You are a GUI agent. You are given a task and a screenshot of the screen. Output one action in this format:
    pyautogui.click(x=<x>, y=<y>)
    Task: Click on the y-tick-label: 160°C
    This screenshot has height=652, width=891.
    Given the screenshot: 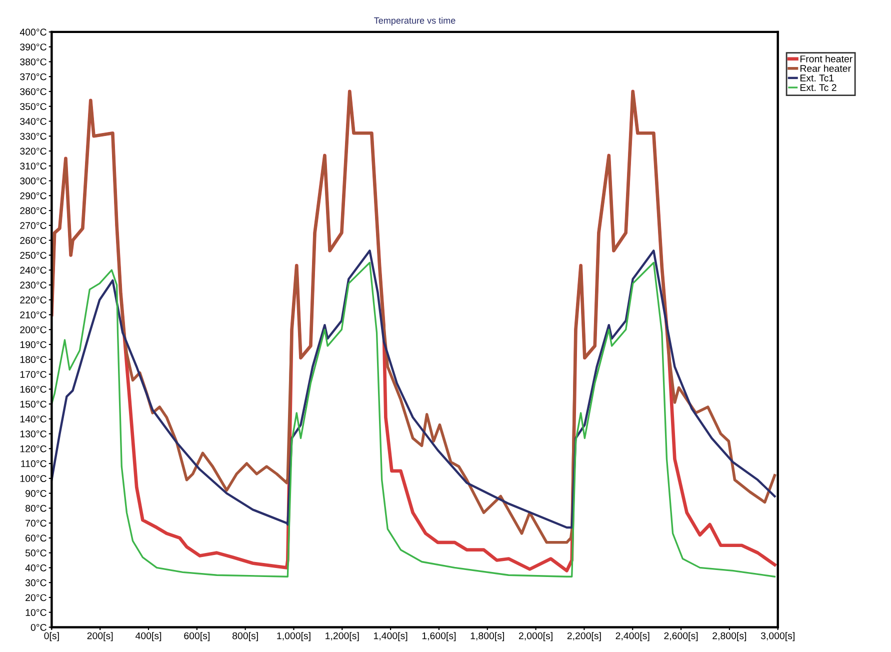 What is the action you would take?
    pyautogui.click(x=33, y=389)
    